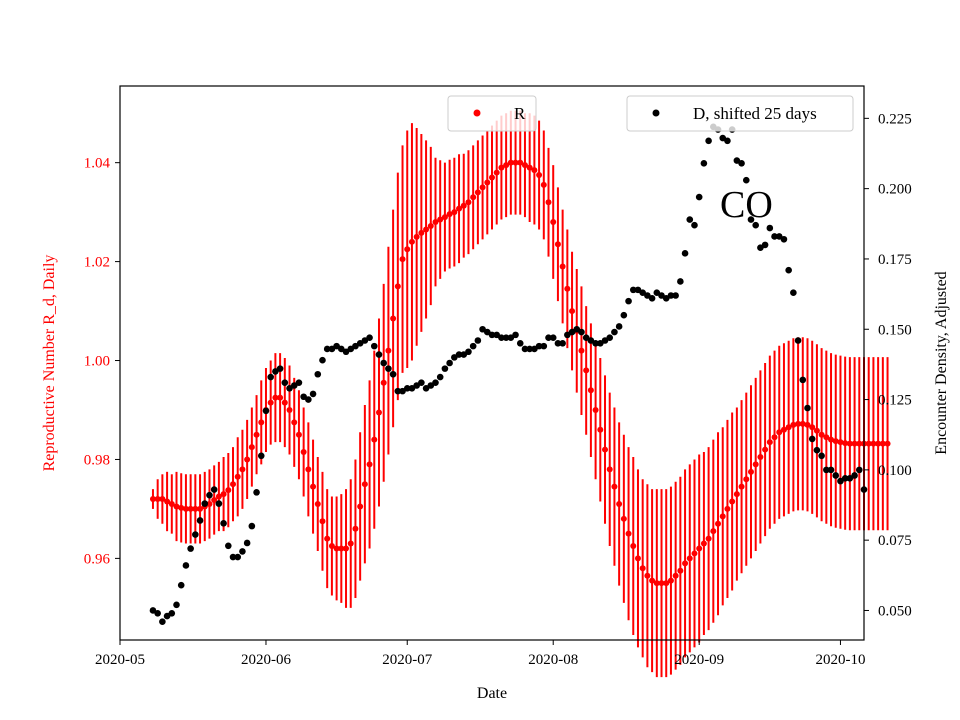  What do you see at coordinates (895, 260) in the screenshot?
I see `right-y-tick-label: 0.175` at bounding box center [895, 260].